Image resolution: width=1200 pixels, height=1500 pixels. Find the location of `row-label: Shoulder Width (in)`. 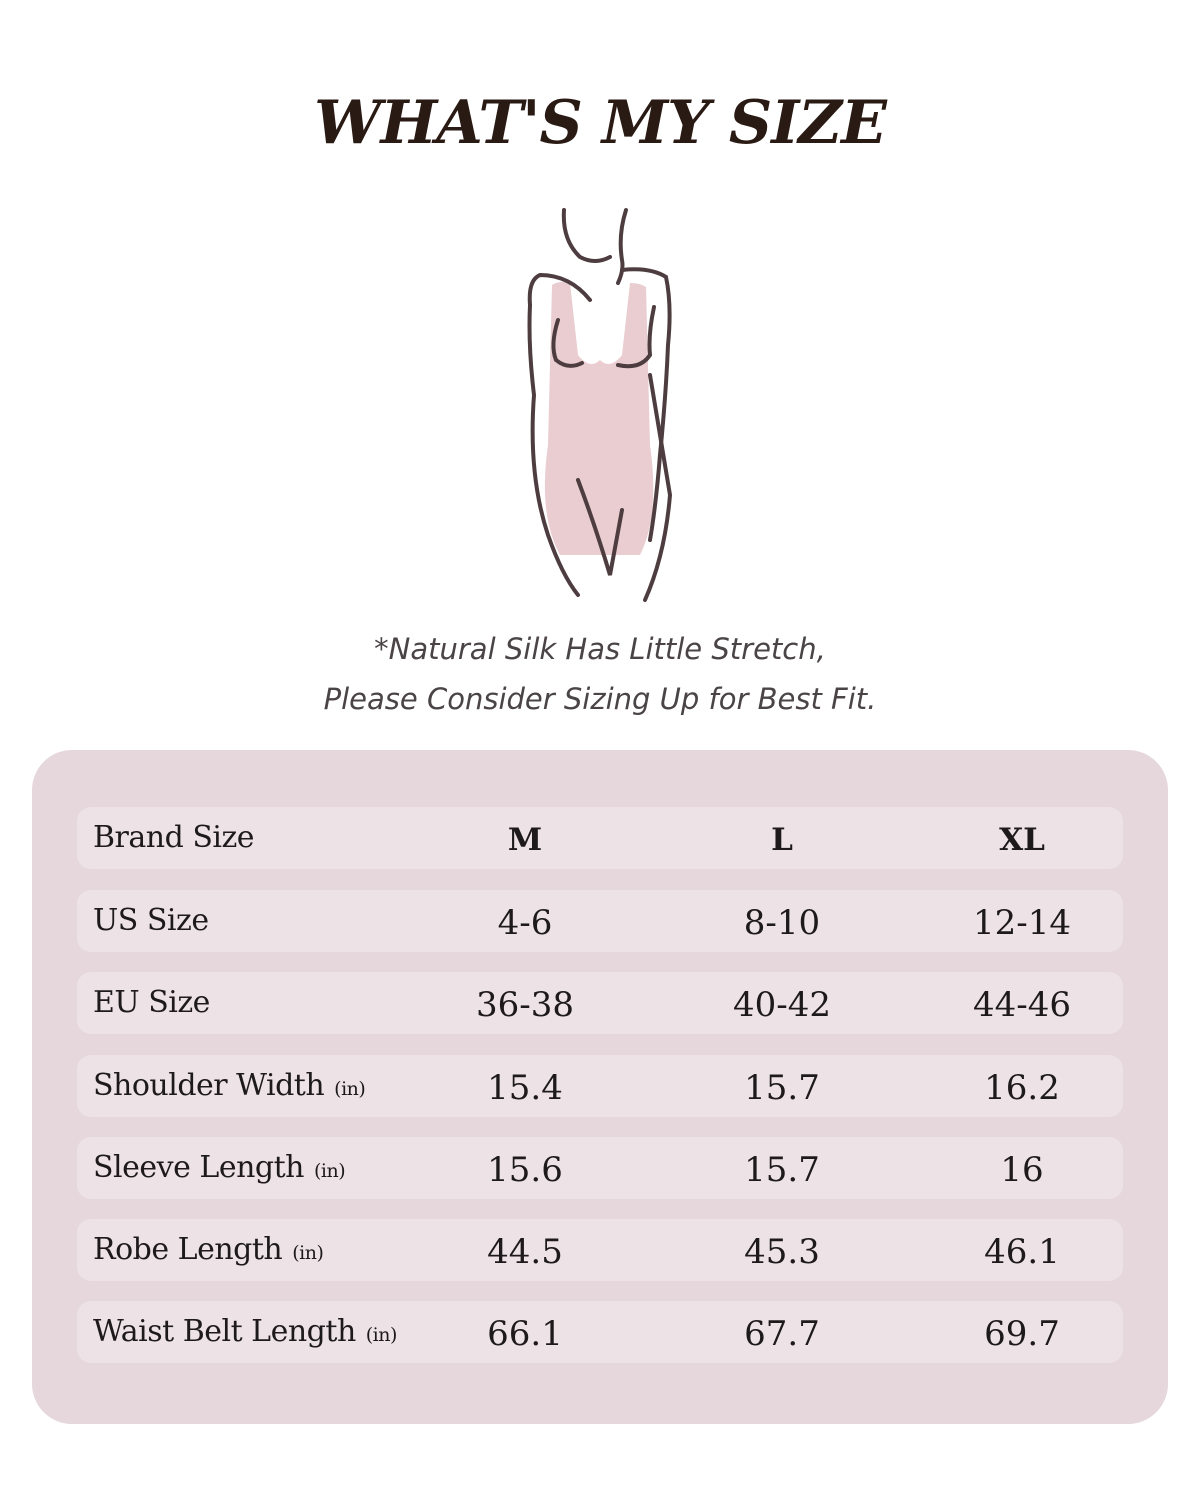

row-label: Shoulder Width (in) is located at coordinates (229, 1087).